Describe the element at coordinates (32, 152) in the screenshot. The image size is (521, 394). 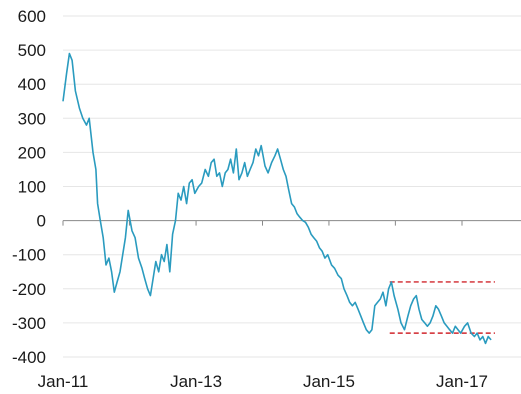
I see `y-tick-label: 200` at that location.